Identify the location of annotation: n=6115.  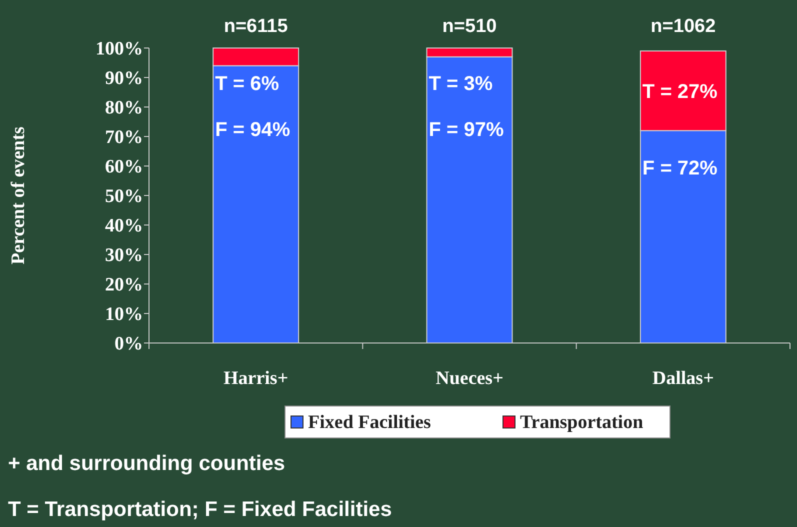
(256, 26).